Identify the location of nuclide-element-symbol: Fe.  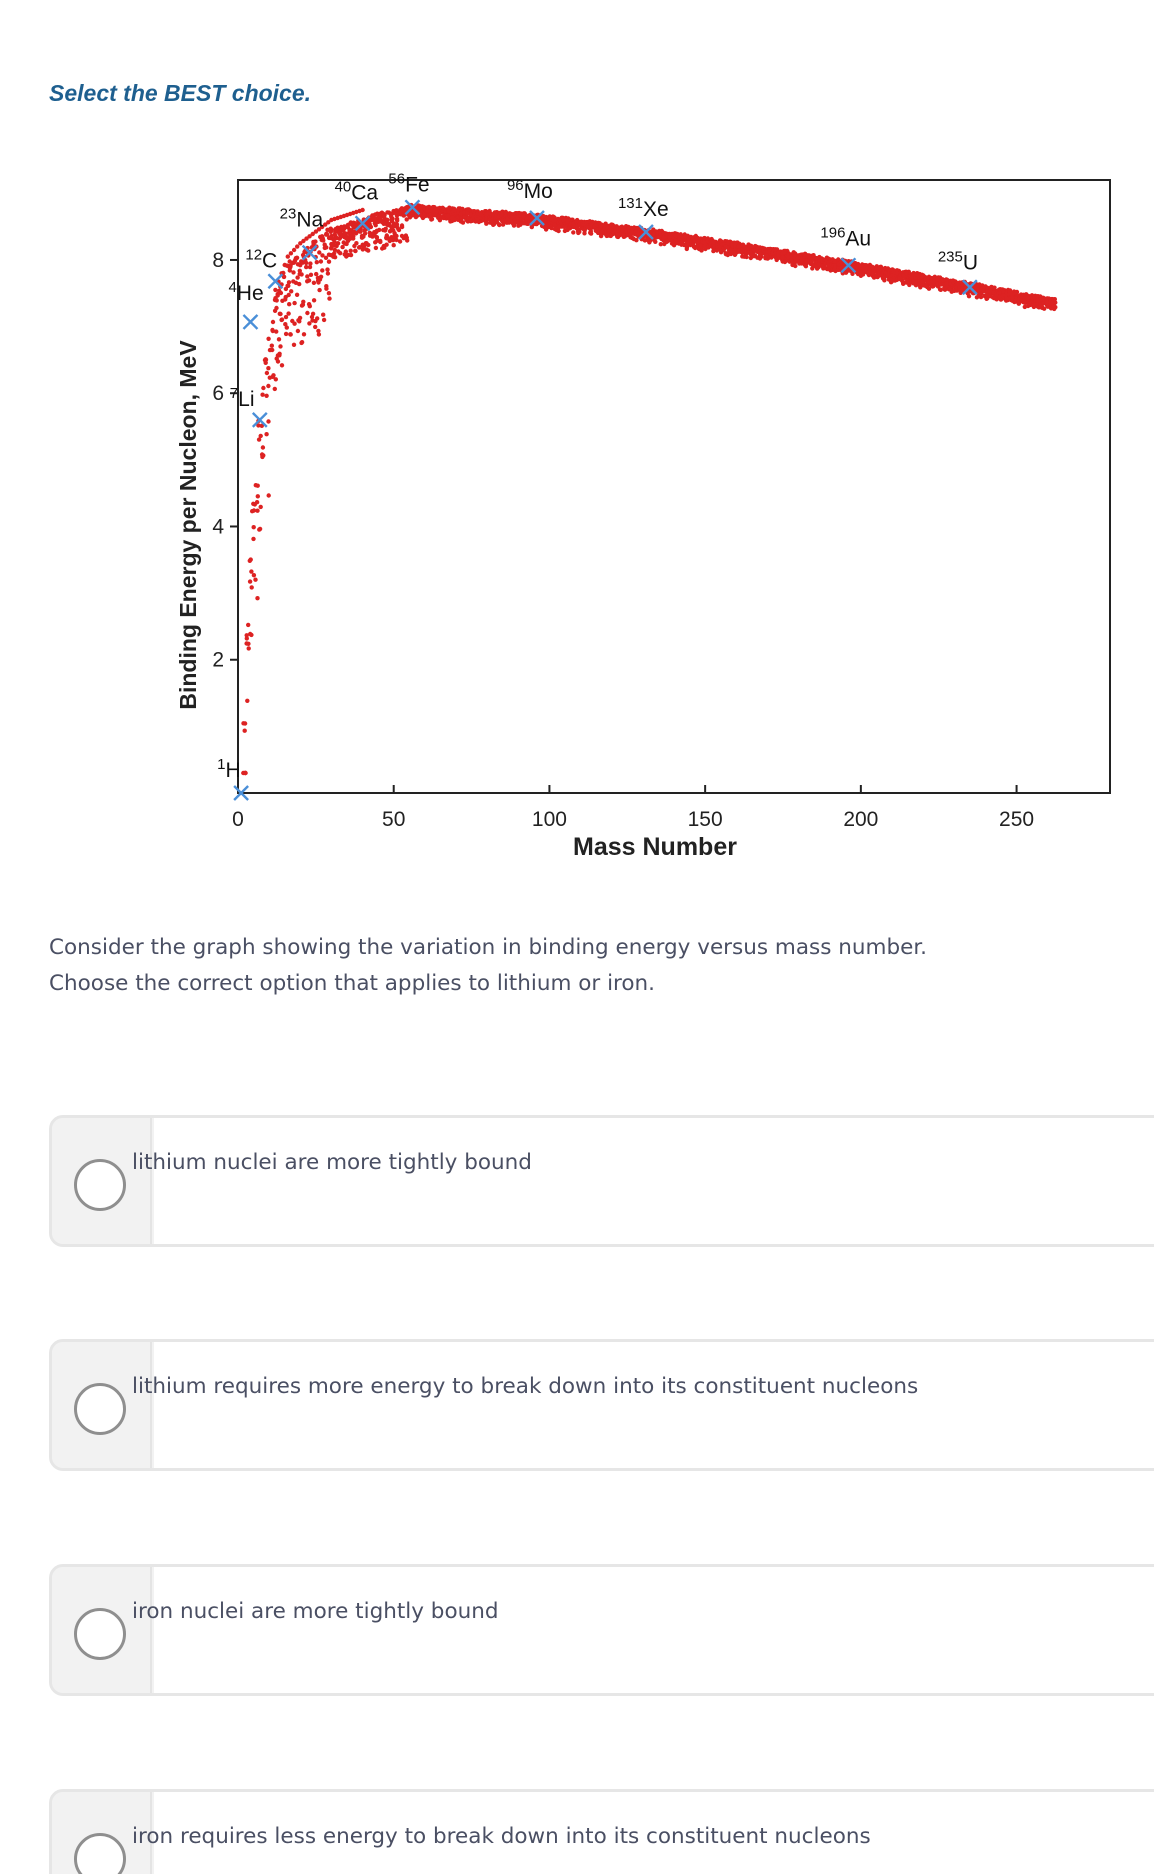
(417, 184).